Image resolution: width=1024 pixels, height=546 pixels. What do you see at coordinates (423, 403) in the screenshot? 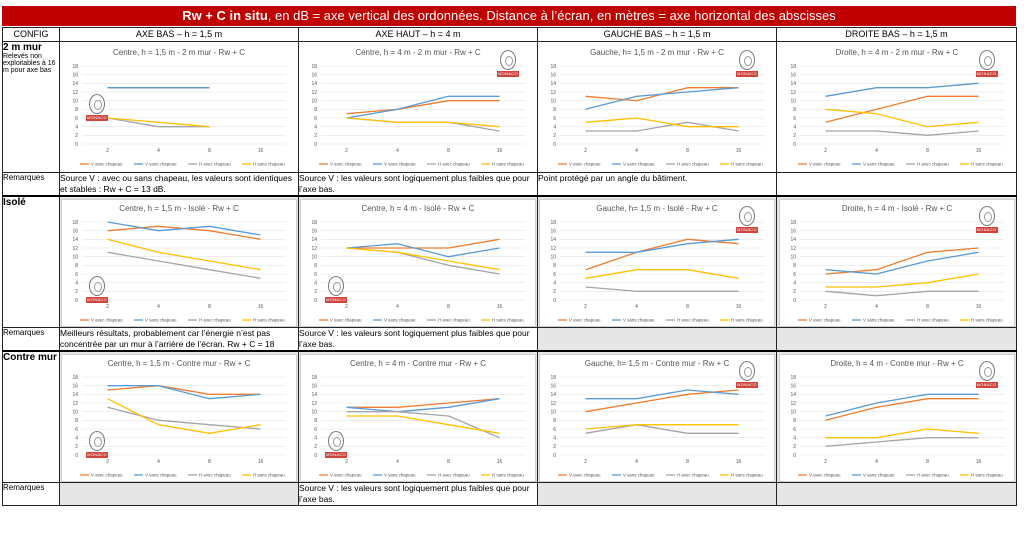
I see `series-line-v-avec-chapeau` at bounding box center [423, 403].